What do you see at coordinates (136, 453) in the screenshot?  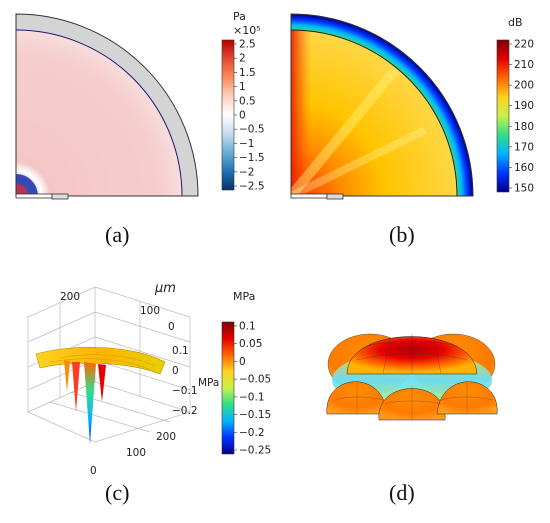 I see `axis-tick-100-front: 100` at bounding box center [136, 453].